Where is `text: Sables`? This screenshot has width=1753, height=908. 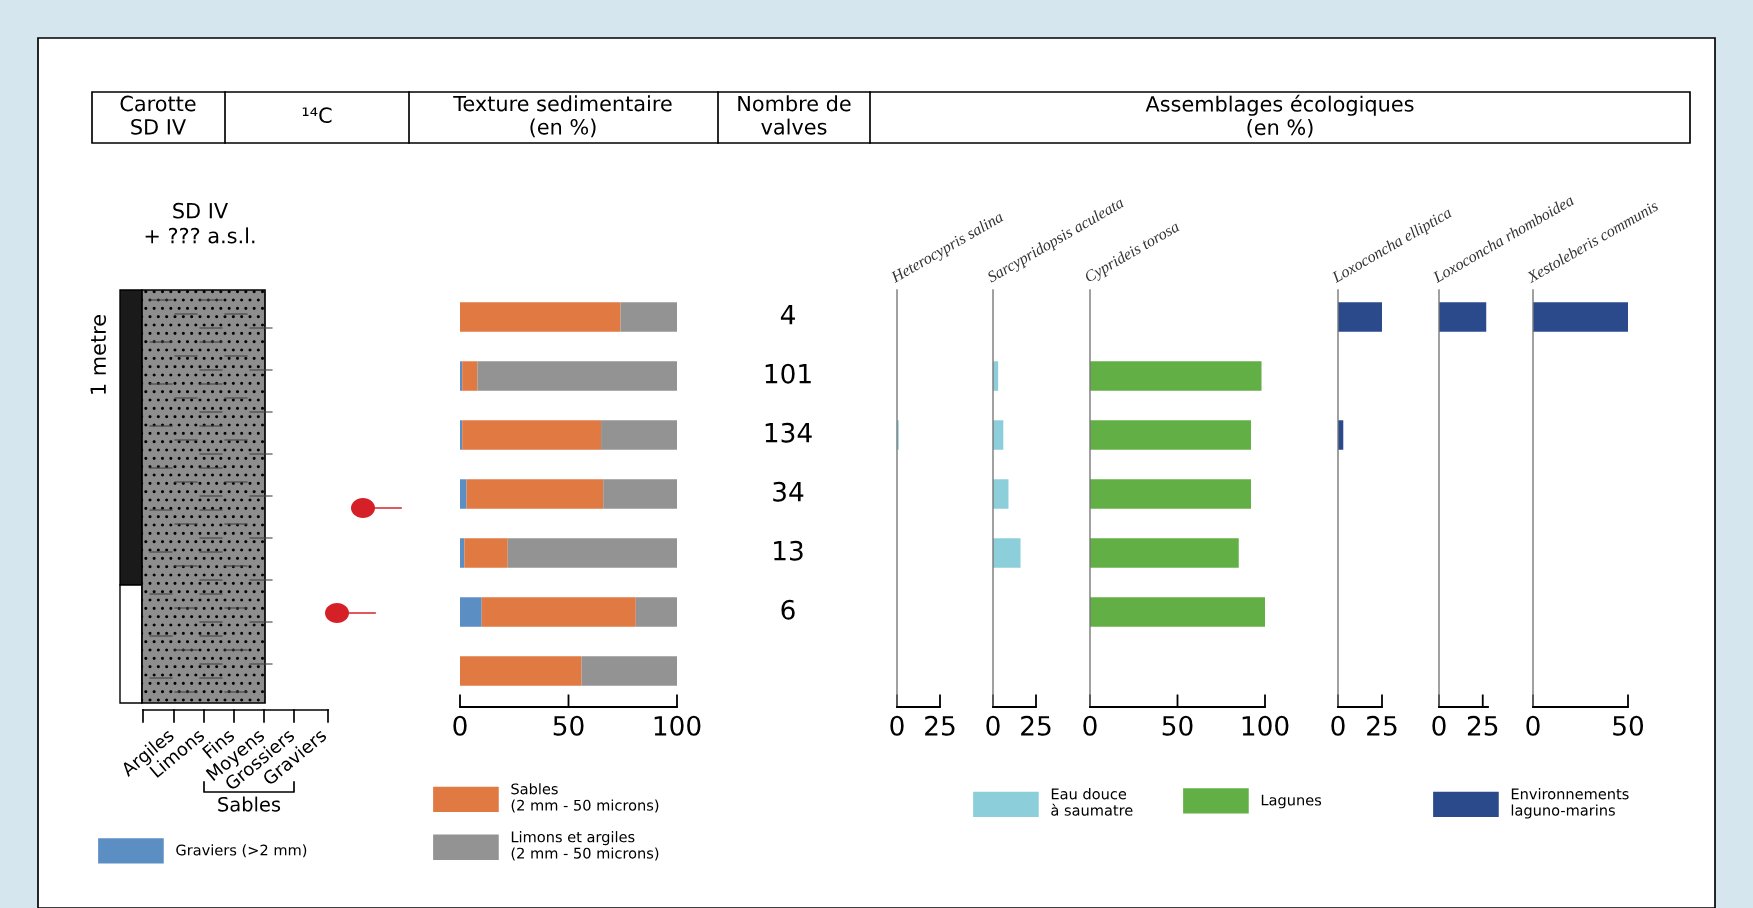
text: Sables is located at coordinates (249, 804).